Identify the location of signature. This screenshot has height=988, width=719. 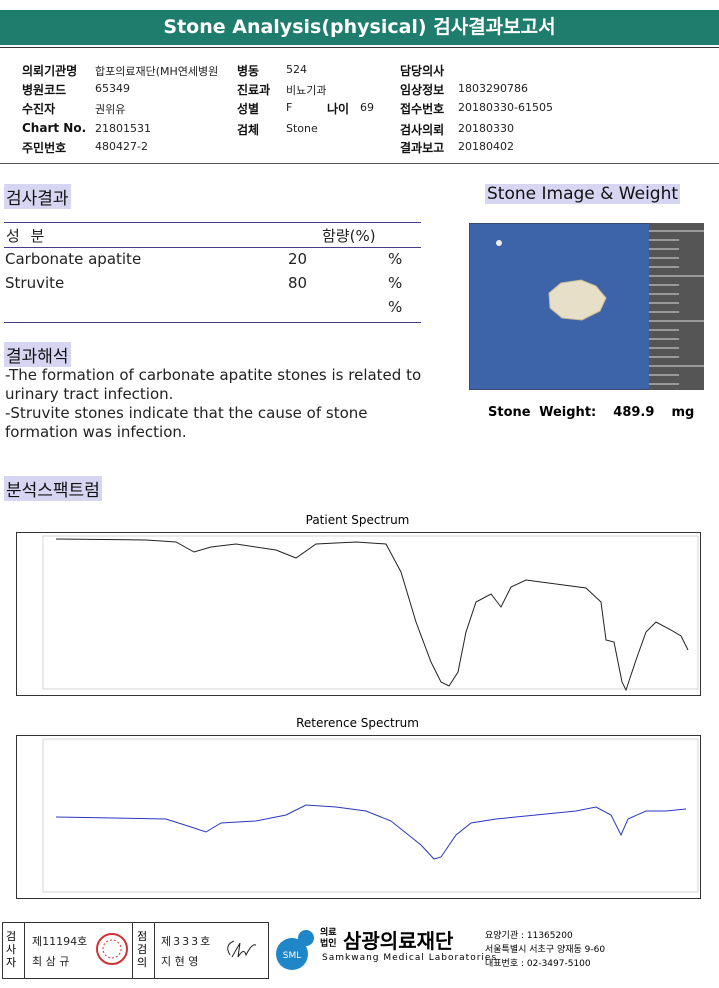
(242, 949).